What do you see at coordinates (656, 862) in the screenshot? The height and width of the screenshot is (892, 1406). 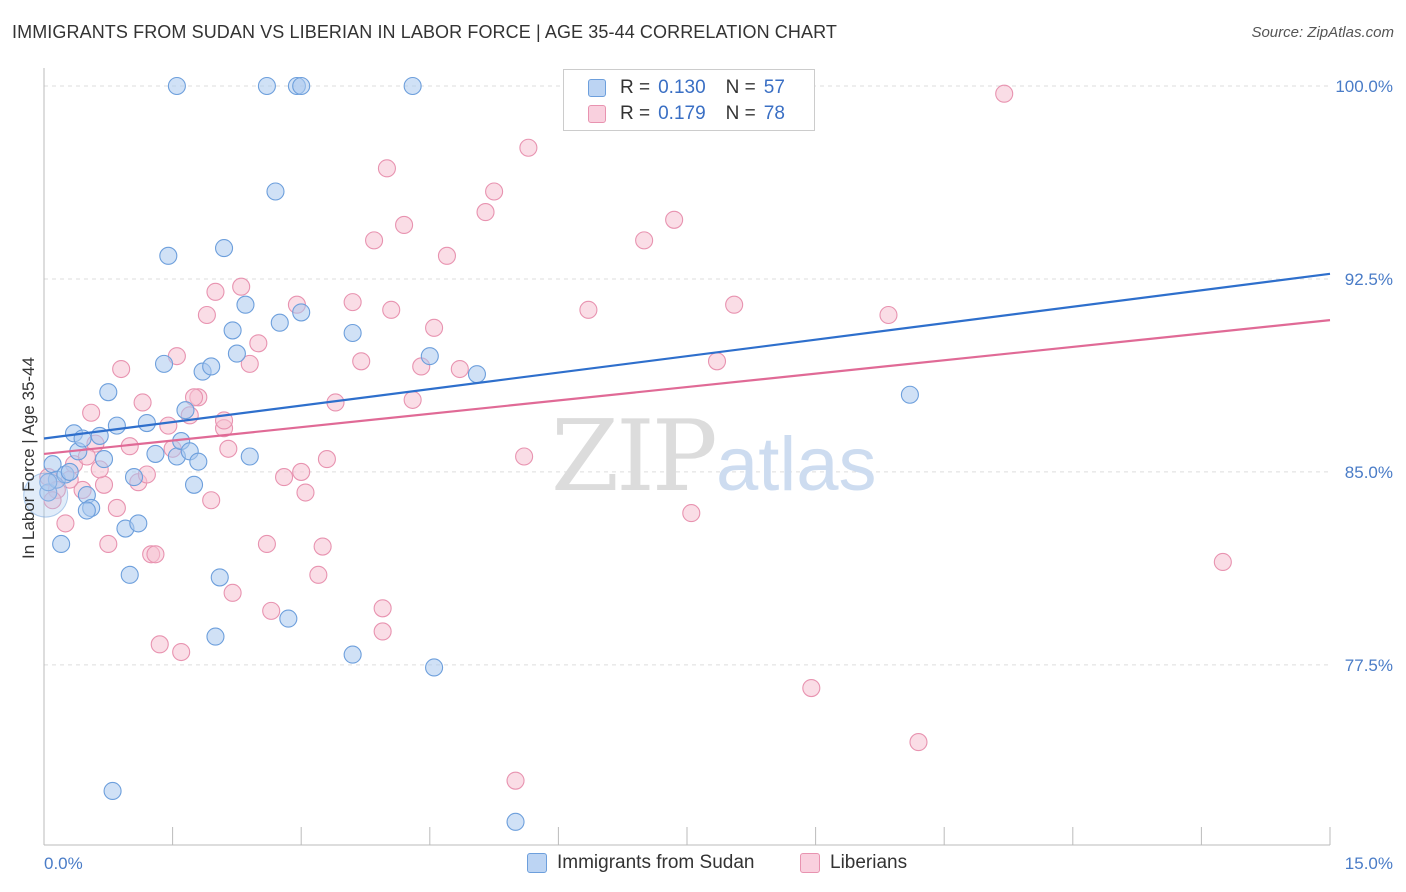 I see `bottom-legend-label-sudan: Immigrants from Sudan` at bounding box center [656, 862].